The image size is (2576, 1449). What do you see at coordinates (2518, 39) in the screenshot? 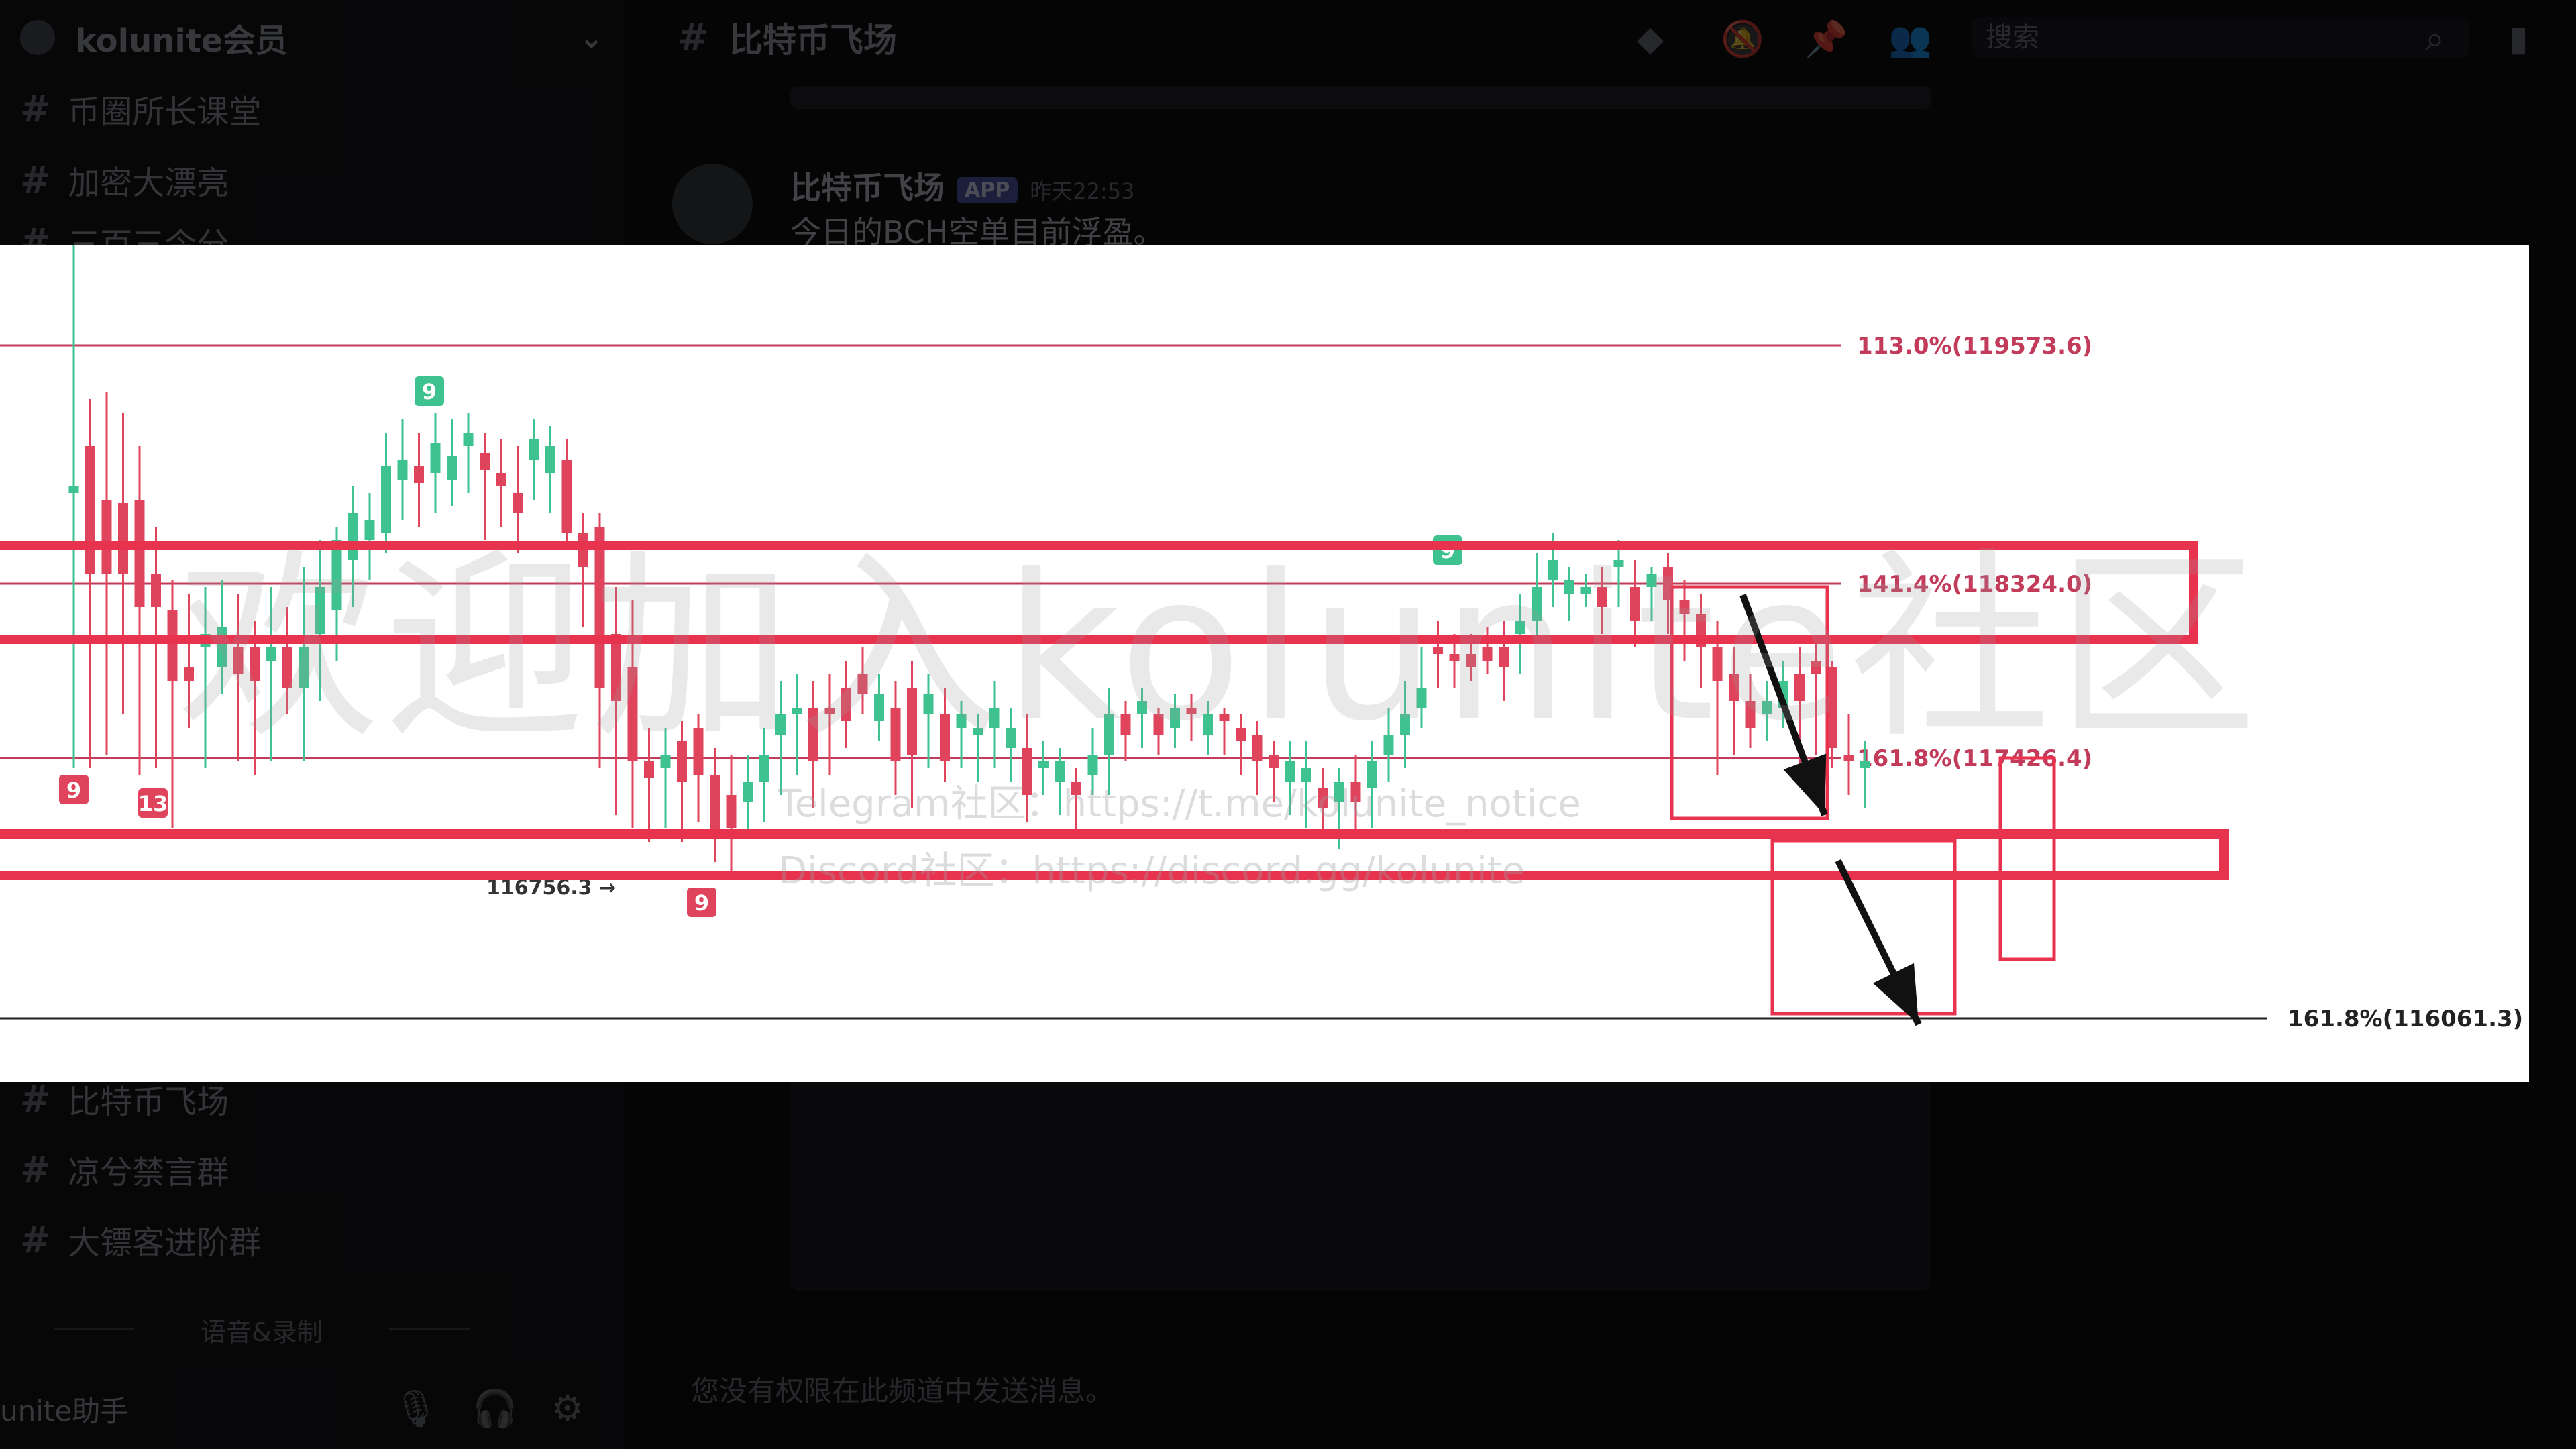
I see `bookmark-icon: ▮` at bounding box center [2518, 39].